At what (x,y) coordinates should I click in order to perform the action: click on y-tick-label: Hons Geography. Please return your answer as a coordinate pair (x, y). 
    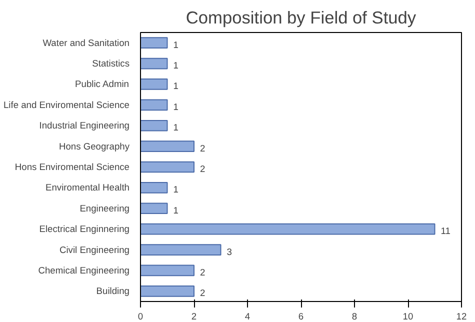
    Looking at the image, I should click on (94, 146).